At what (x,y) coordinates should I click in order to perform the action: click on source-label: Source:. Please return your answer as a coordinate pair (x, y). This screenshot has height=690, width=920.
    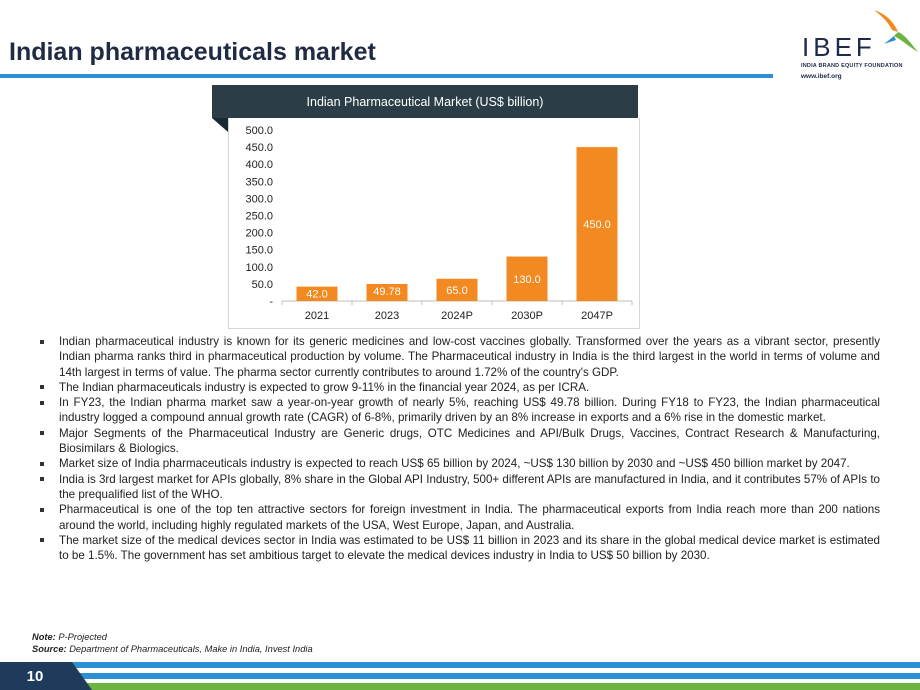
    Looking at the image, I should click on (49, 649).